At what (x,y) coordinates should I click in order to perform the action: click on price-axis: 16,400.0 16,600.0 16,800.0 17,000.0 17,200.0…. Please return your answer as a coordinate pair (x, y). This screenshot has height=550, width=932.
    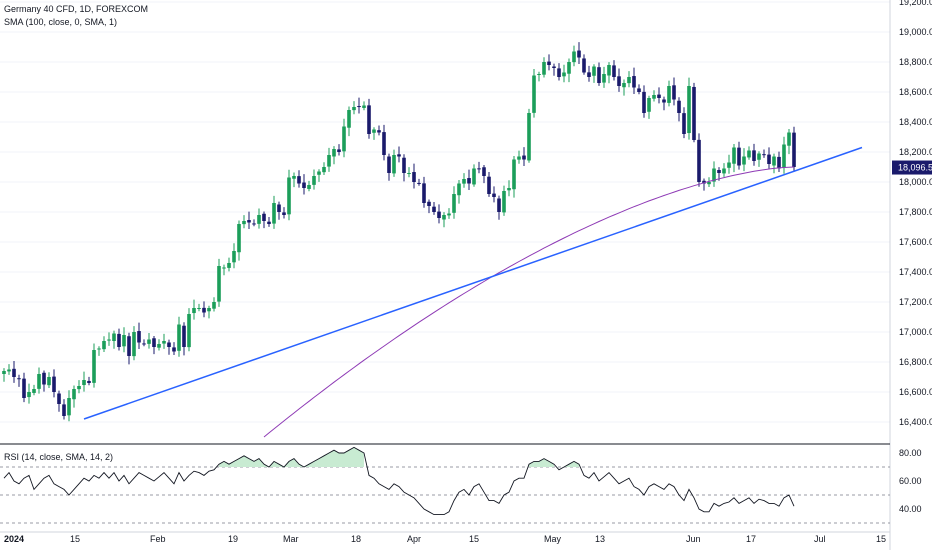
    Looking at the image, I should click on (910, 275).